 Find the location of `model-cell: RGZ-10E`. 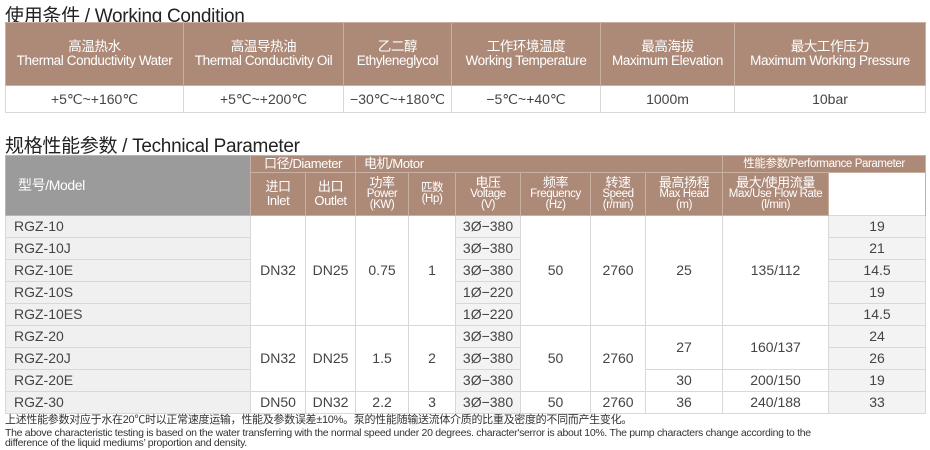

model-cell: RGZ-10E is located at coordinates (128, 270).